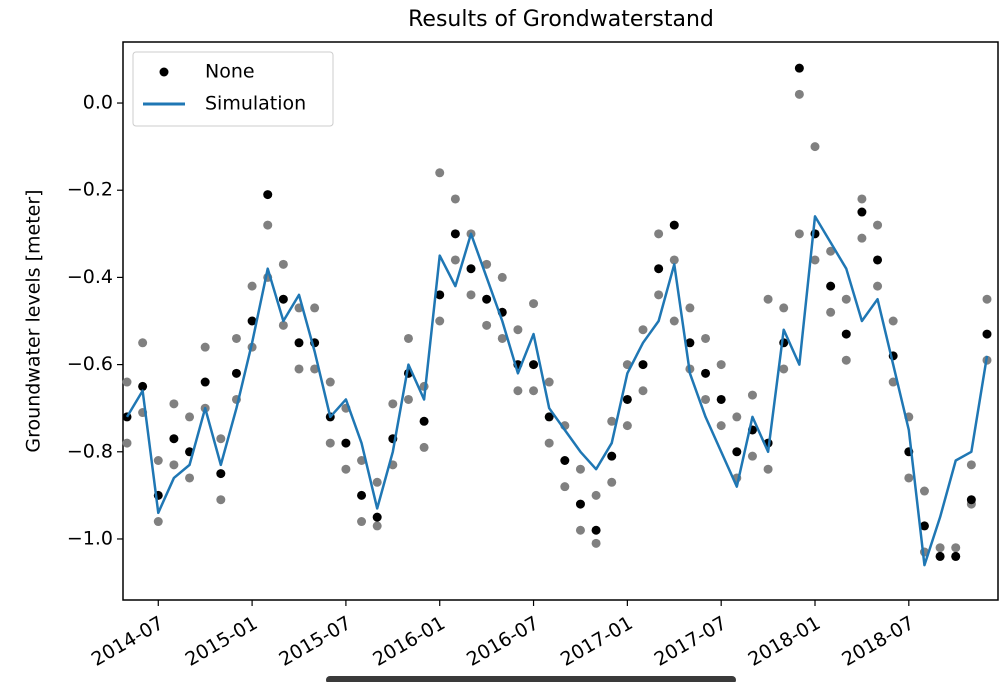 The height and width of the screenshot is (682, 1001). I want to click on y-axis-label: Groundwater levels [meter], so click(34, 320).